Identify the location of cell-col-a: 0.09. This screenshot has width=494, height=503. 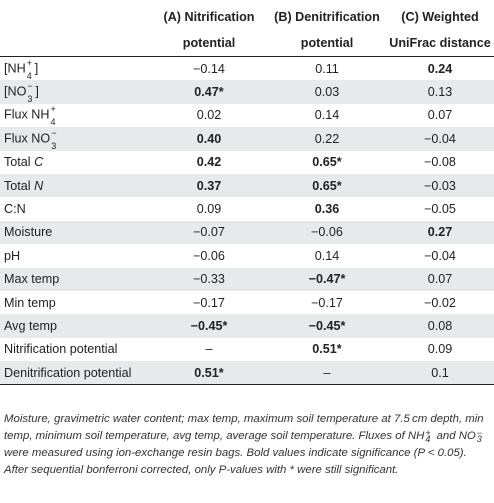
(209, 209).